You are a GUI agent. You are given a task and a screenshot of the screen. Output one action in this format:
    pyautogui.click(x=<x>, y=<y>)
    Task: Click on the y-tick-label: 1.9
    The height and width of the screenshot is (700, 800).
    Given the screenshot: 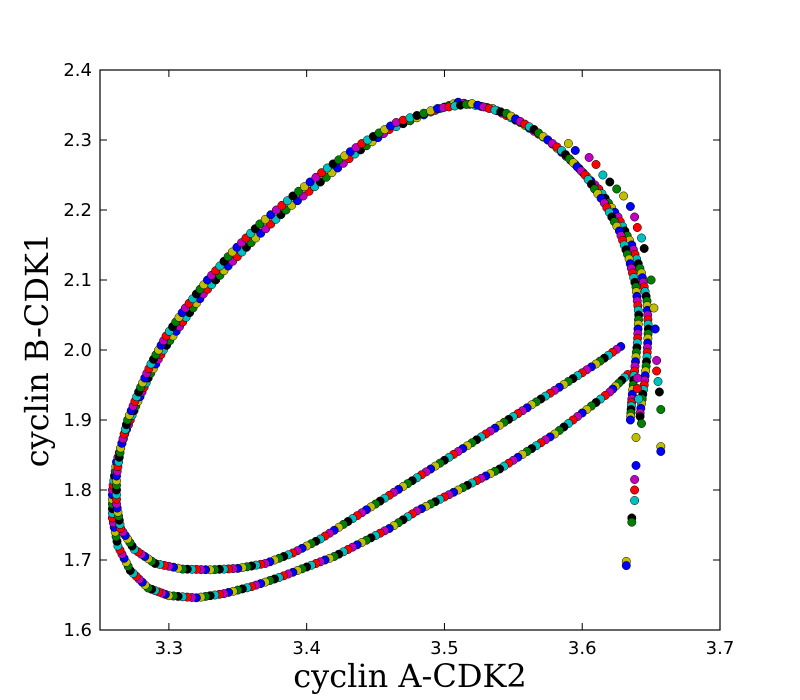 What is the action you would take?
    pyautogui.click(x=77, y=420)
    